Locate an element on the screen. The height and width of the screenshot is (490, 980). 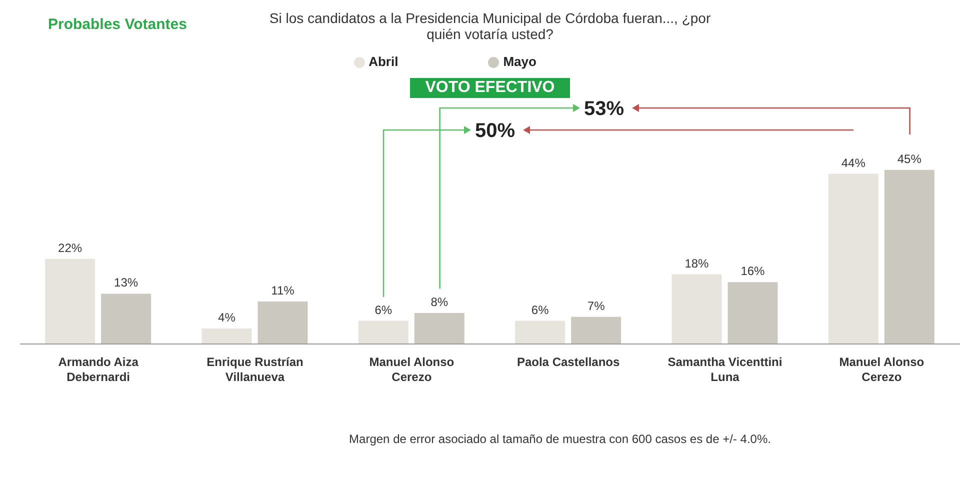
chart-subtitle: Probables Votantes is located at coordinates (117, 24).